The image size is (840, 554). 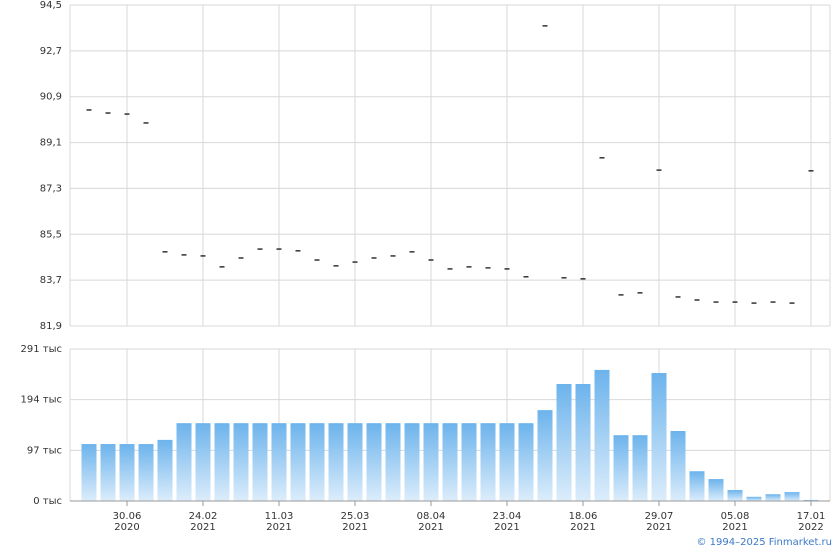 I want to click on x-tick-label: 25.03 2021, so click(x=355, y=522).